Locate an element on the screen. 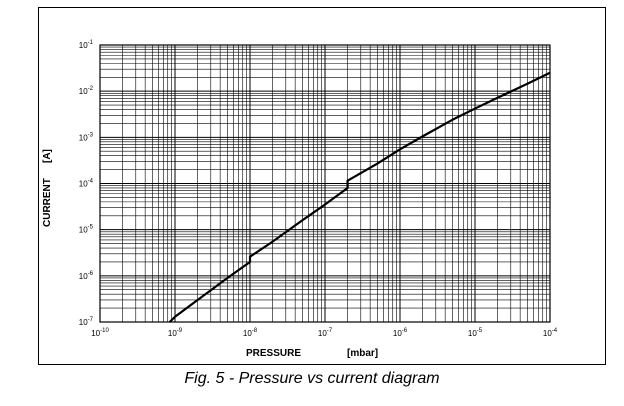  y-axis-unit: [A] is located at coordinates (47, 156).